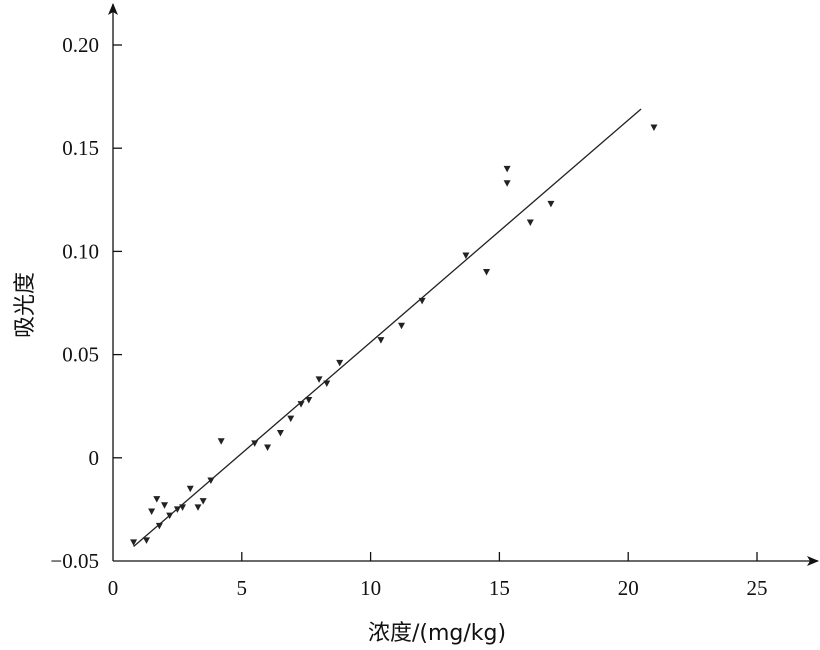  Describe the element at coordinates (80, 148) in the screenshot. I see `y-tick-label: 0.15` at that location.